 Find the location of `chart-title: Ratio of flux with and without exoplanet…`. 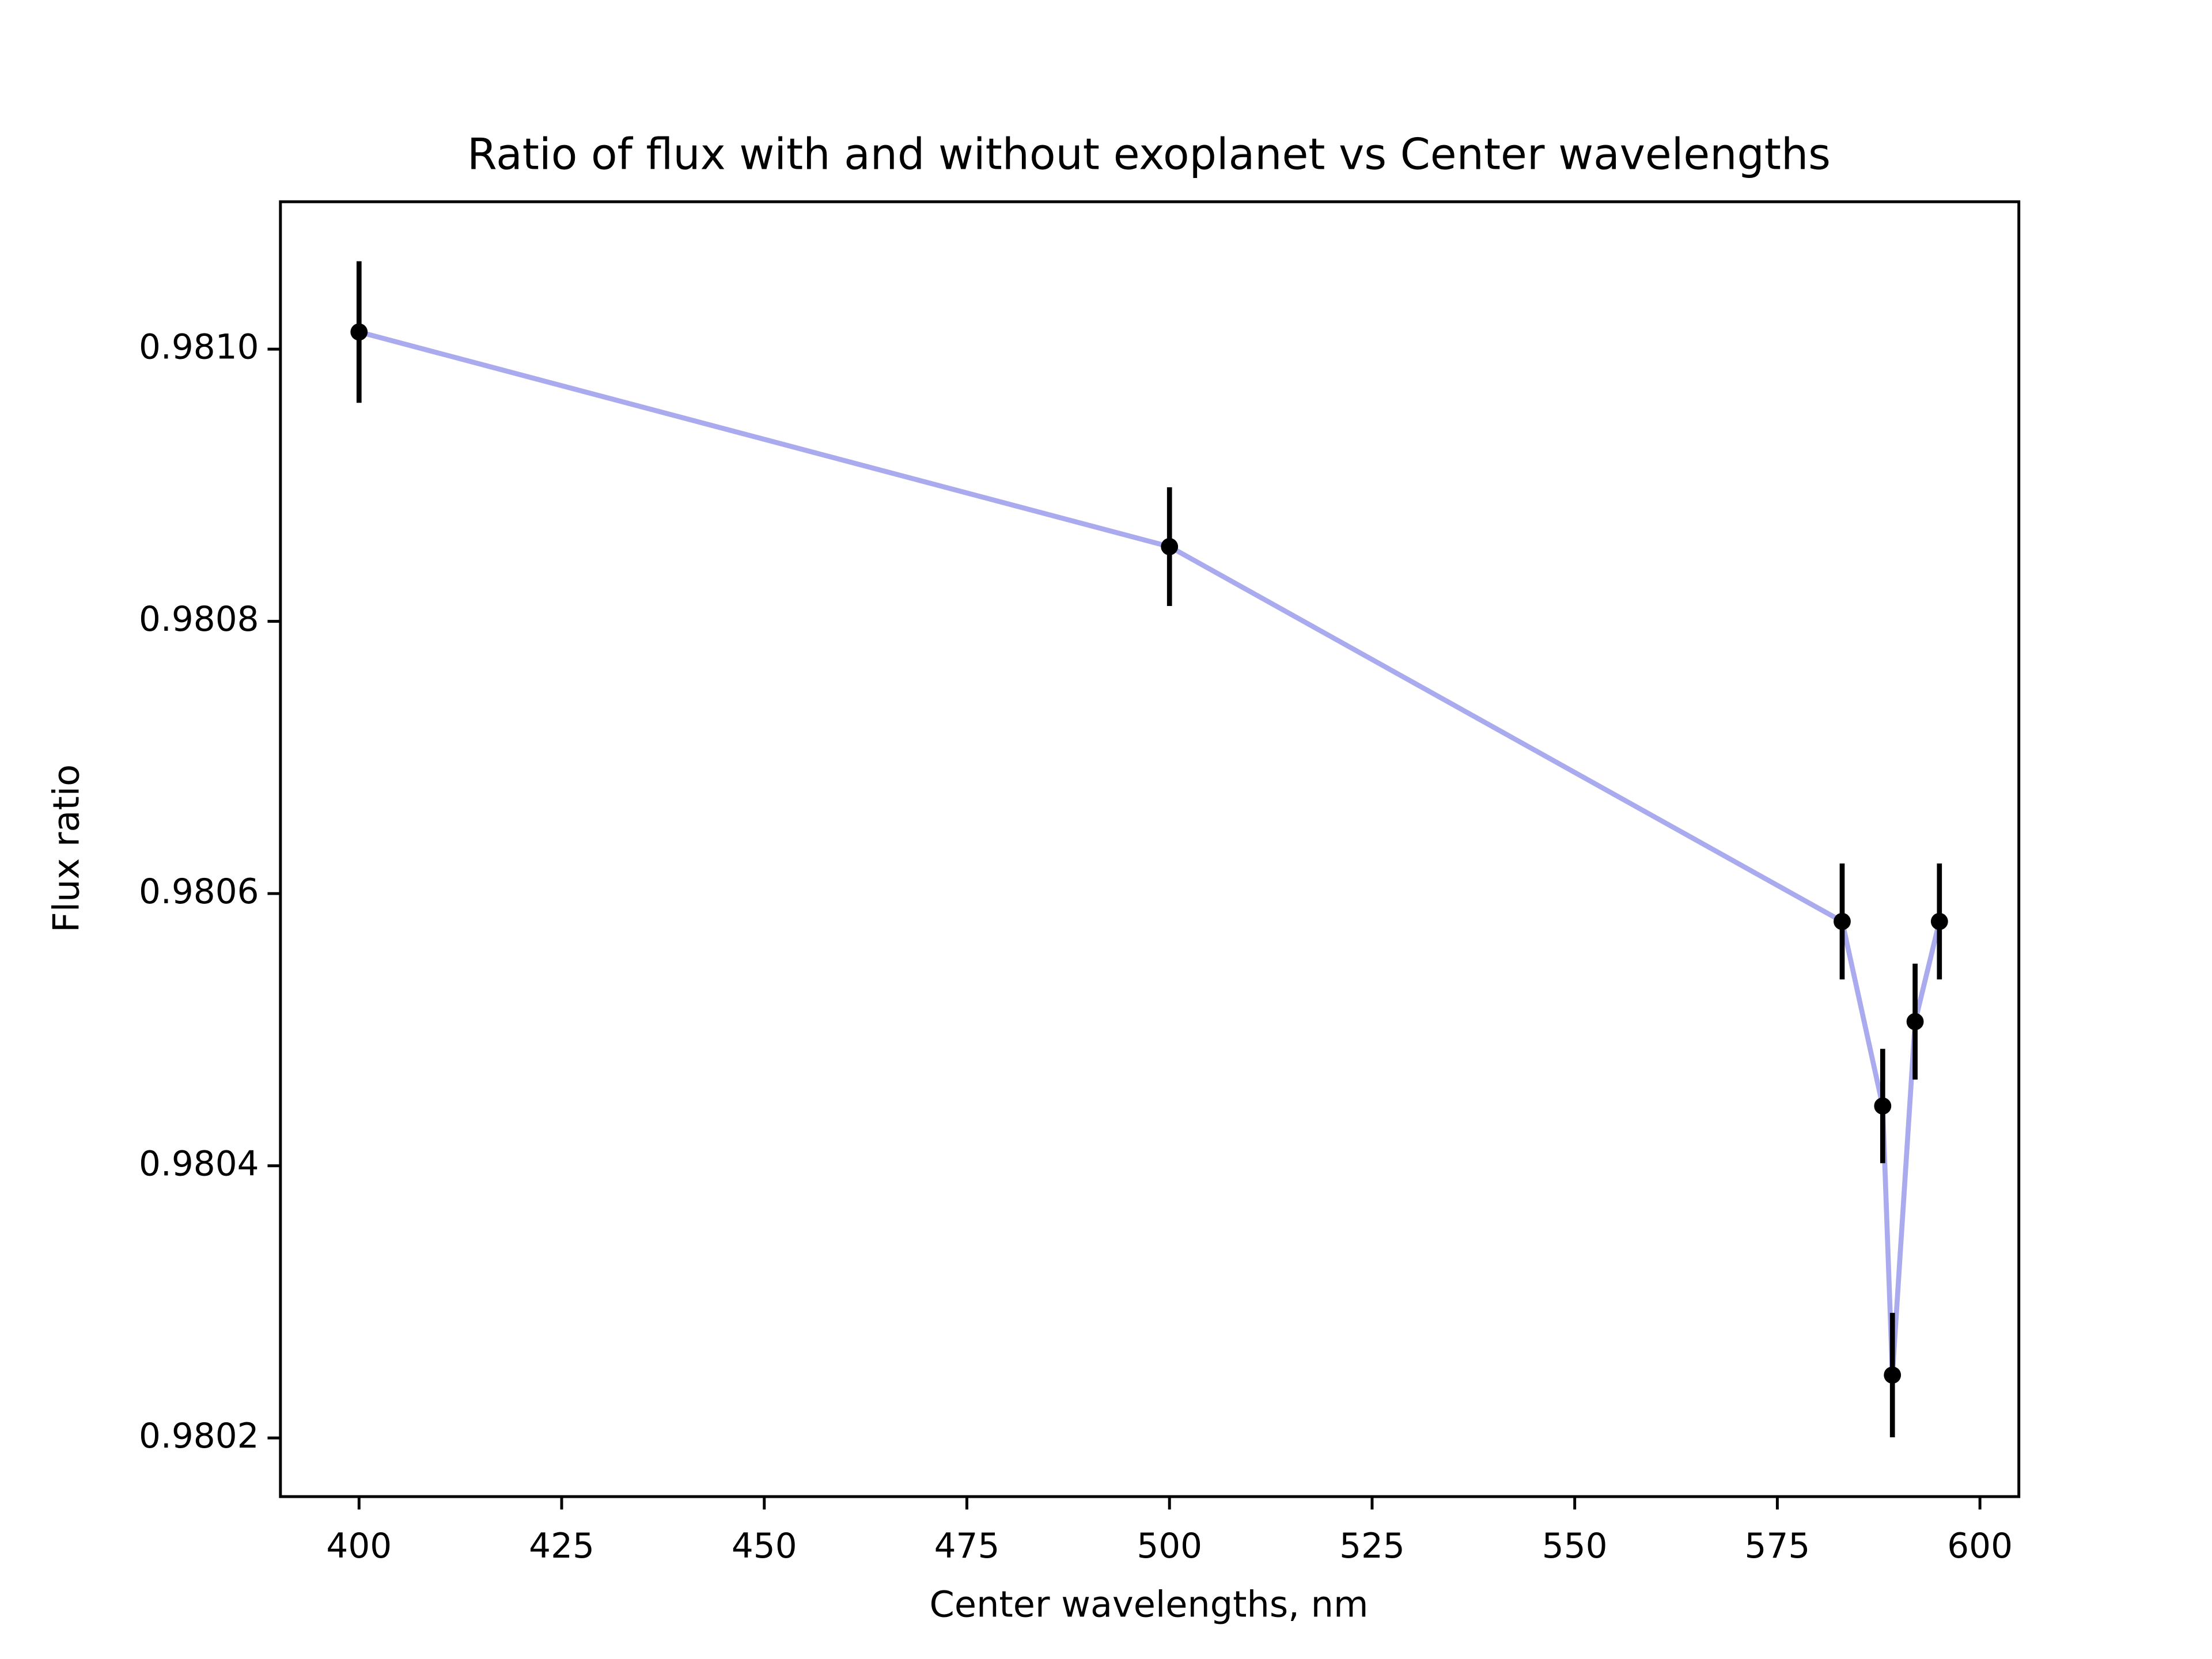

chart-title: Ratio of flux with and without exoplanet… is located at coordinates (1149, 155).